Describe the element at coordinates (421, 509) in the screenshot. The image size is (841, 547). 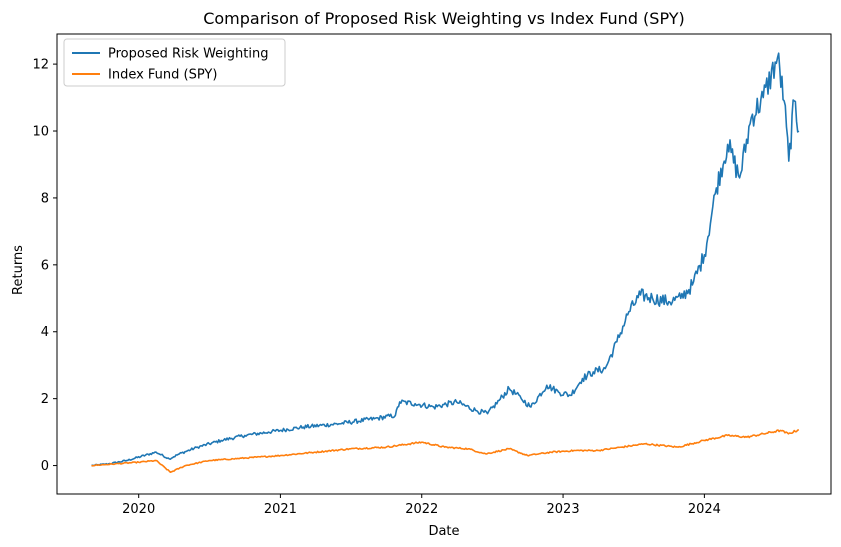
I see `x-tick-label: 2022` at that location.